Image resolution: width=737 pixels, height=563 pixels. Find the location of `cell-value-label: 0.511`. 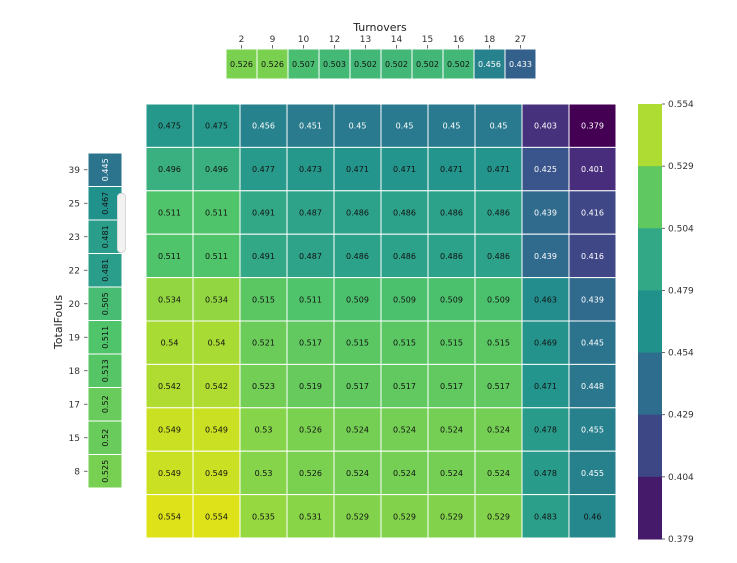

cell-value-label: 0.511 is located at coordinates (169, 213).